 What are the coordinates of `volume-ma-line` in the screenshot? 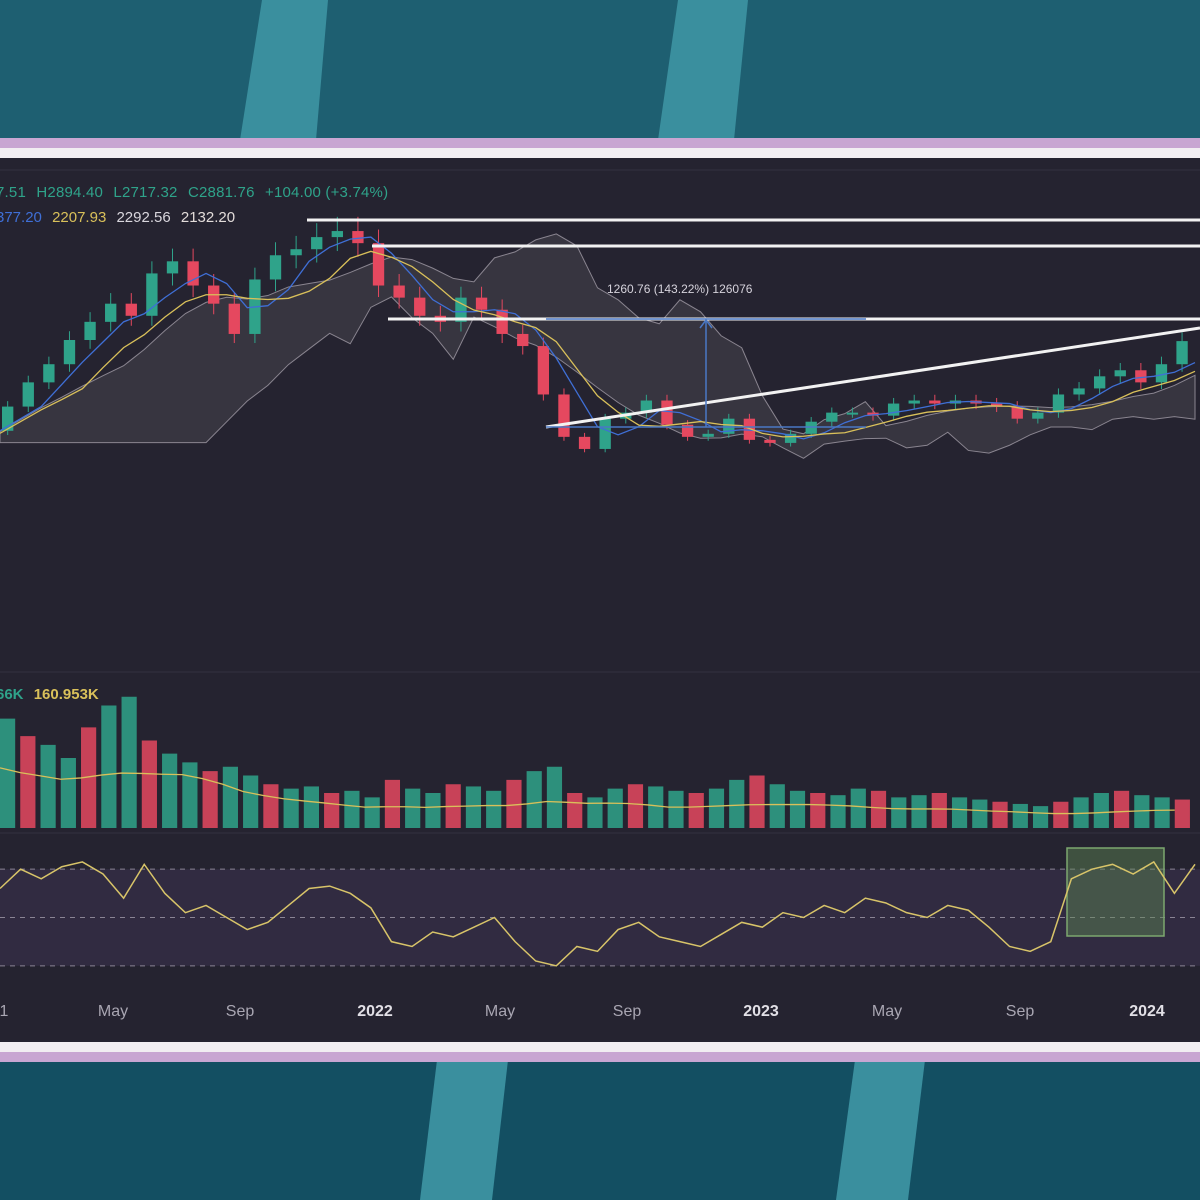 It's located at (587, 791).